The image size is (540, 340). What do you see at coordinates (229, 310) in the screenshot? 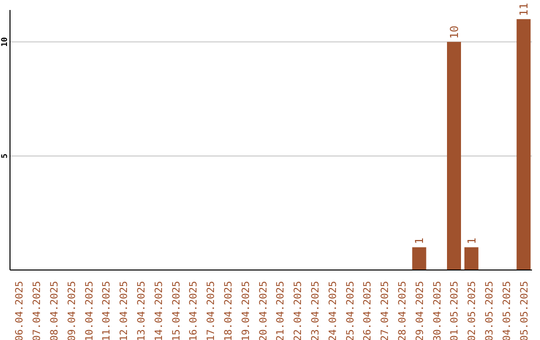
I see `x-tick-label: 18.04.2025` at bounding box center [229, 310].